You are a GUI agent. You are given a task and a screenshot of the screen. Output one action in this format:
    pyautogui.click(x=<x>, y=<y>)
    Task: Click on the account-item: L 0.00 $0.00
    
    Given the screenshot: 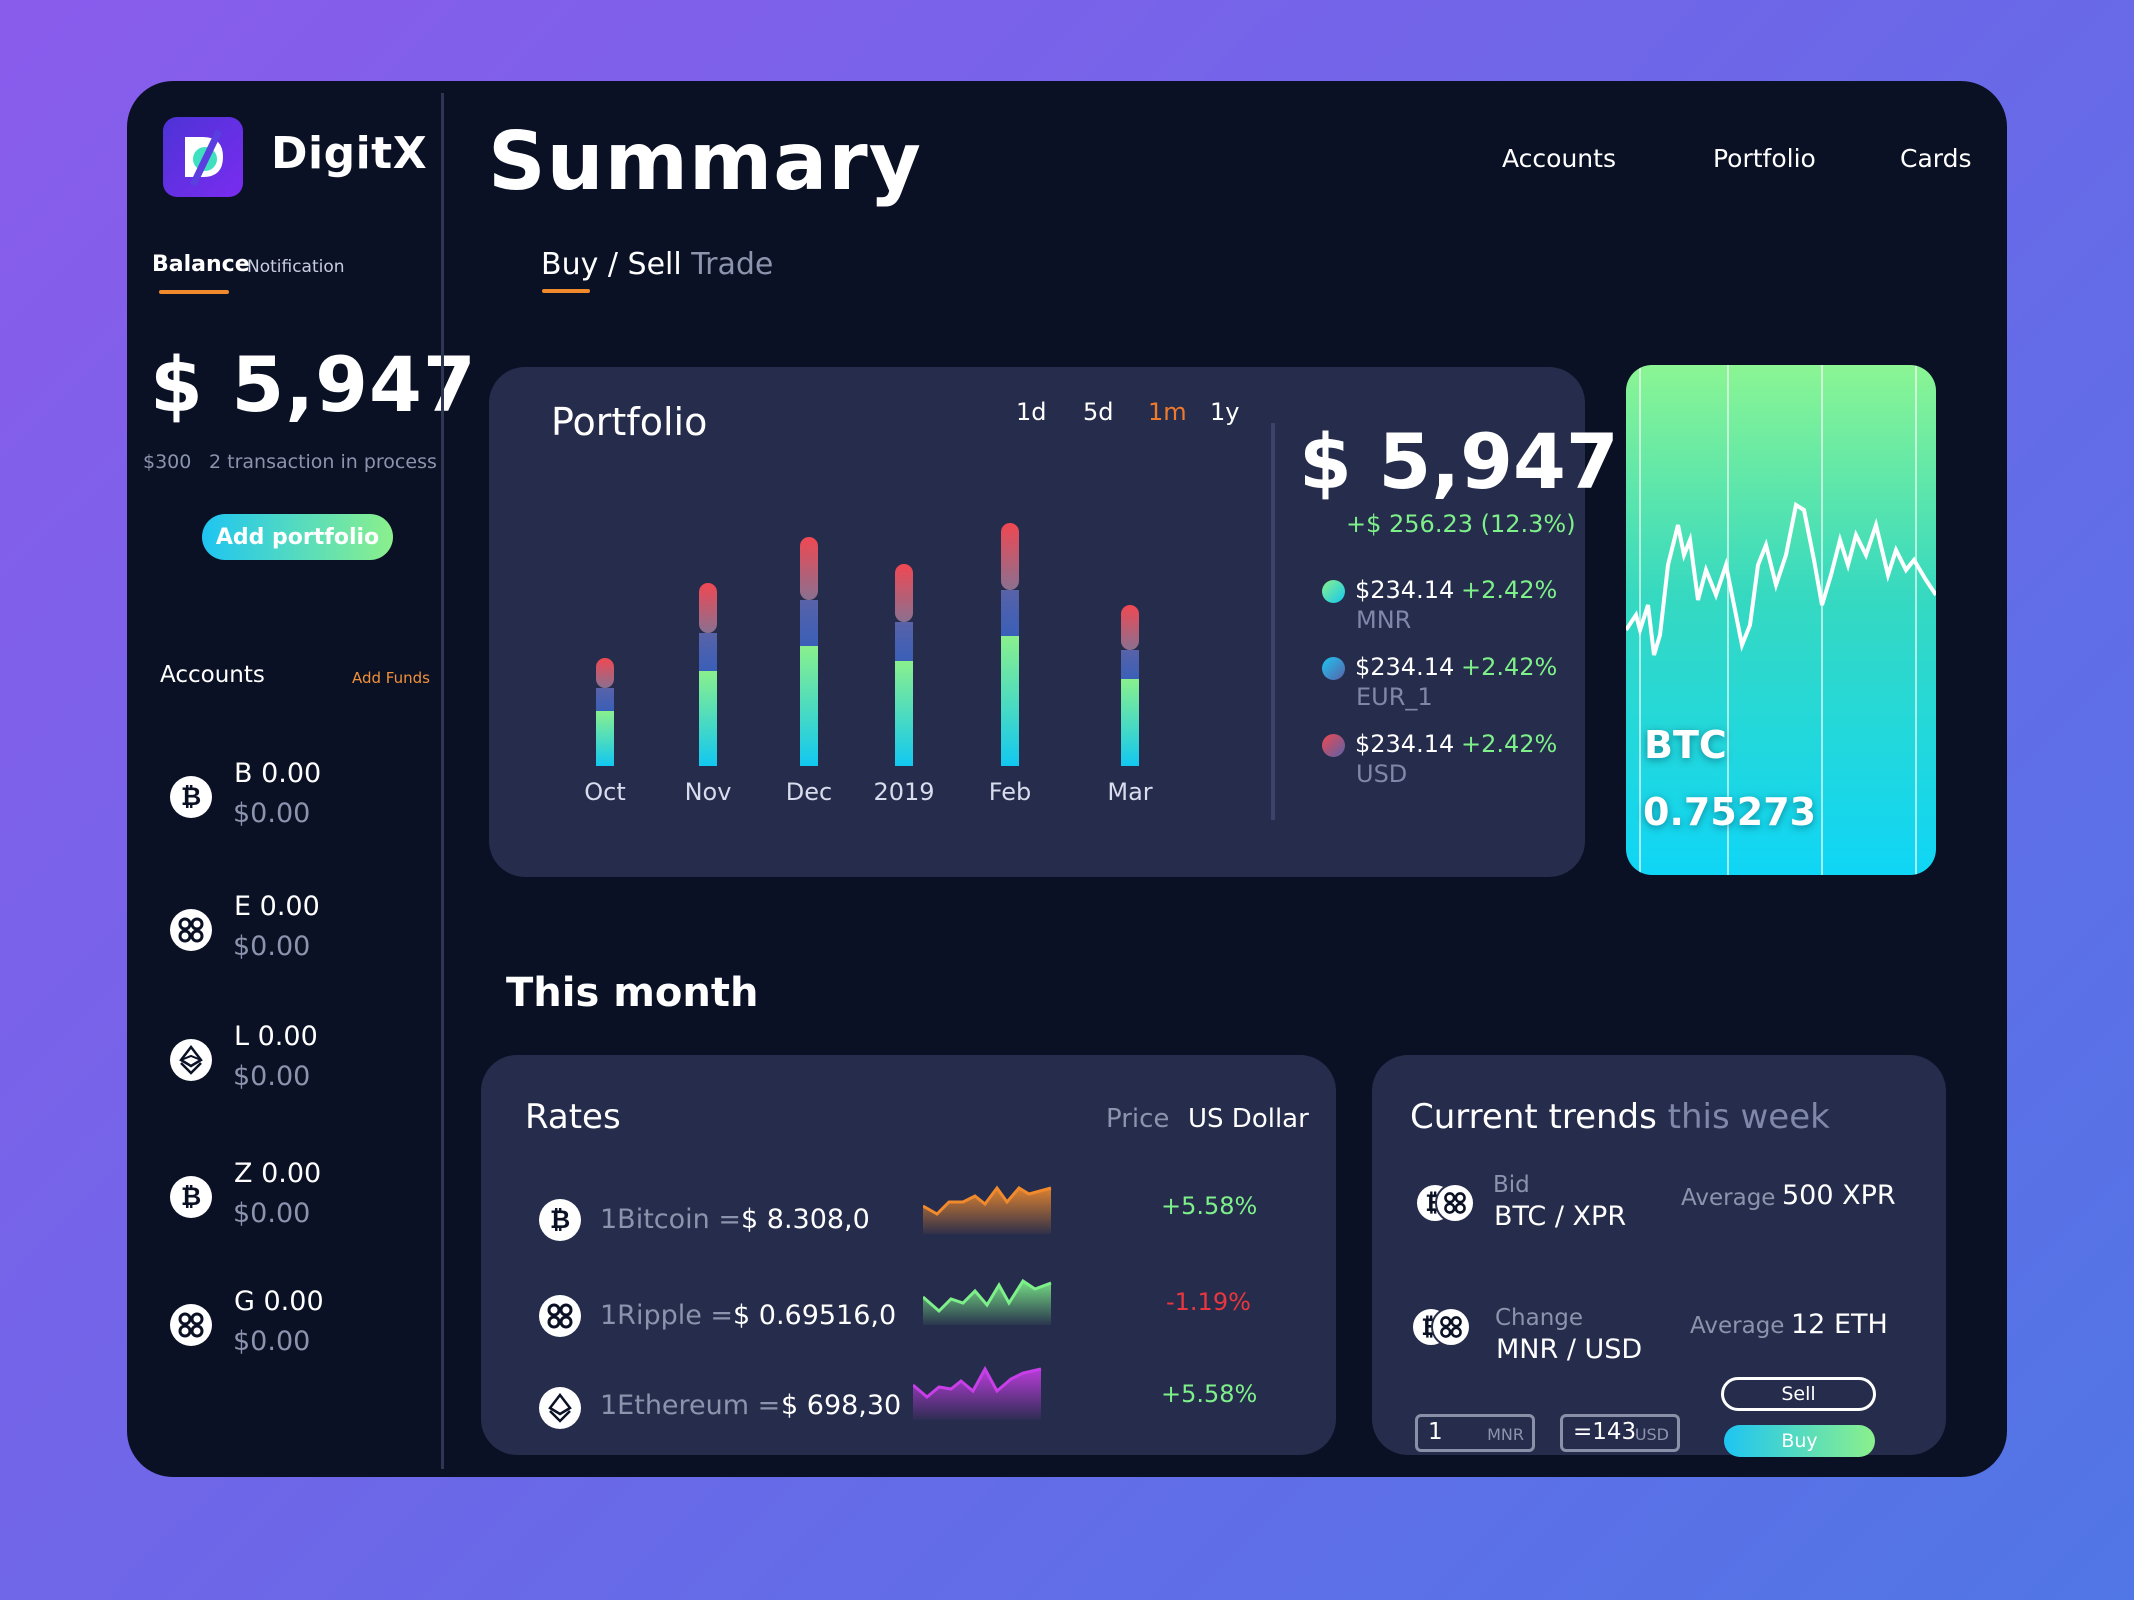 What is the action you would take?
    pyautogui.click(x=300, y=1069)
    